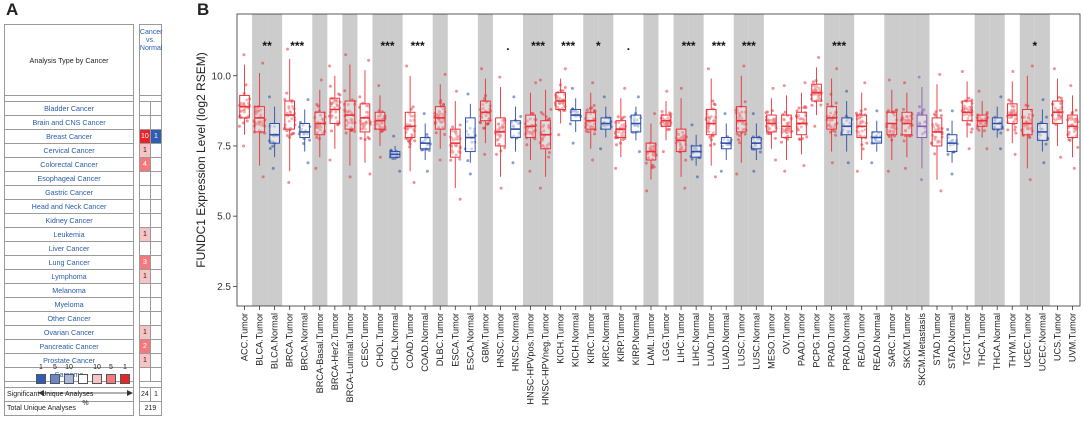 Image resolution: width=1084 pixels, height=428 pixels. What do you see at coordinates (69, 346) in the screenshot?
I see `cancer-type-label: Pancreatic Cancer` at bounding box center [69, 346].